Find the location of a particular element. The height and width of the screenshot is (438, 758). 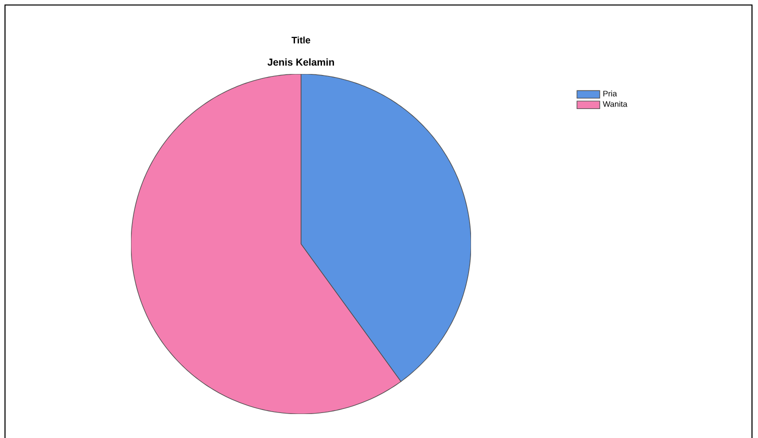

chart-subtitle: Jenis Kelamin is located at coordinates (301, 62).